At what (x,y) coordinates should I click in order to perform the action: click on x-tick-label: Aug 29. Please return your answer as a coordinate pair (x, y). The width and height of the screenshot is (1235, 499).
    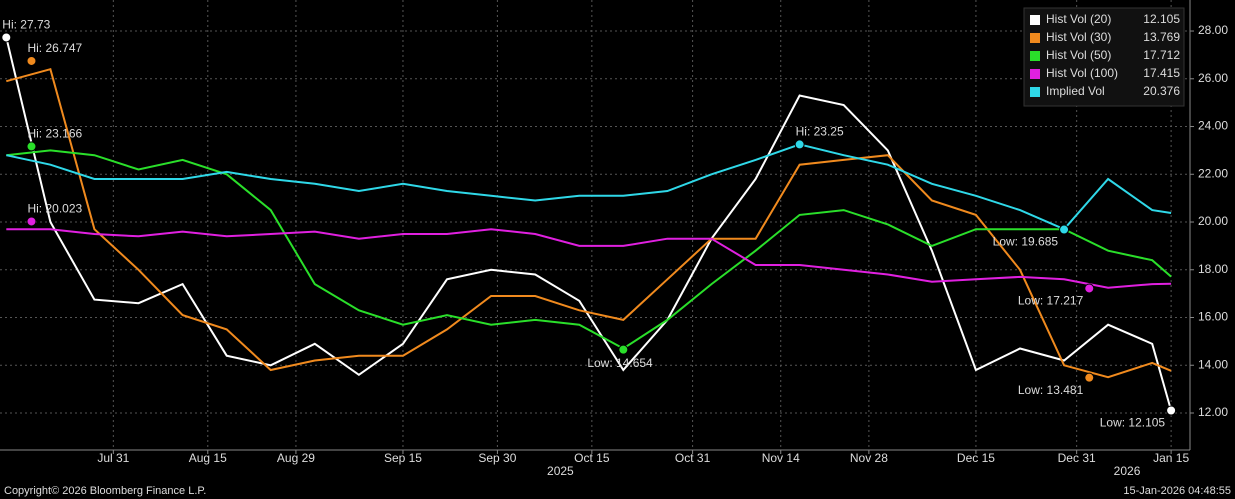
    Looking at the image, I should click on (296, 458).